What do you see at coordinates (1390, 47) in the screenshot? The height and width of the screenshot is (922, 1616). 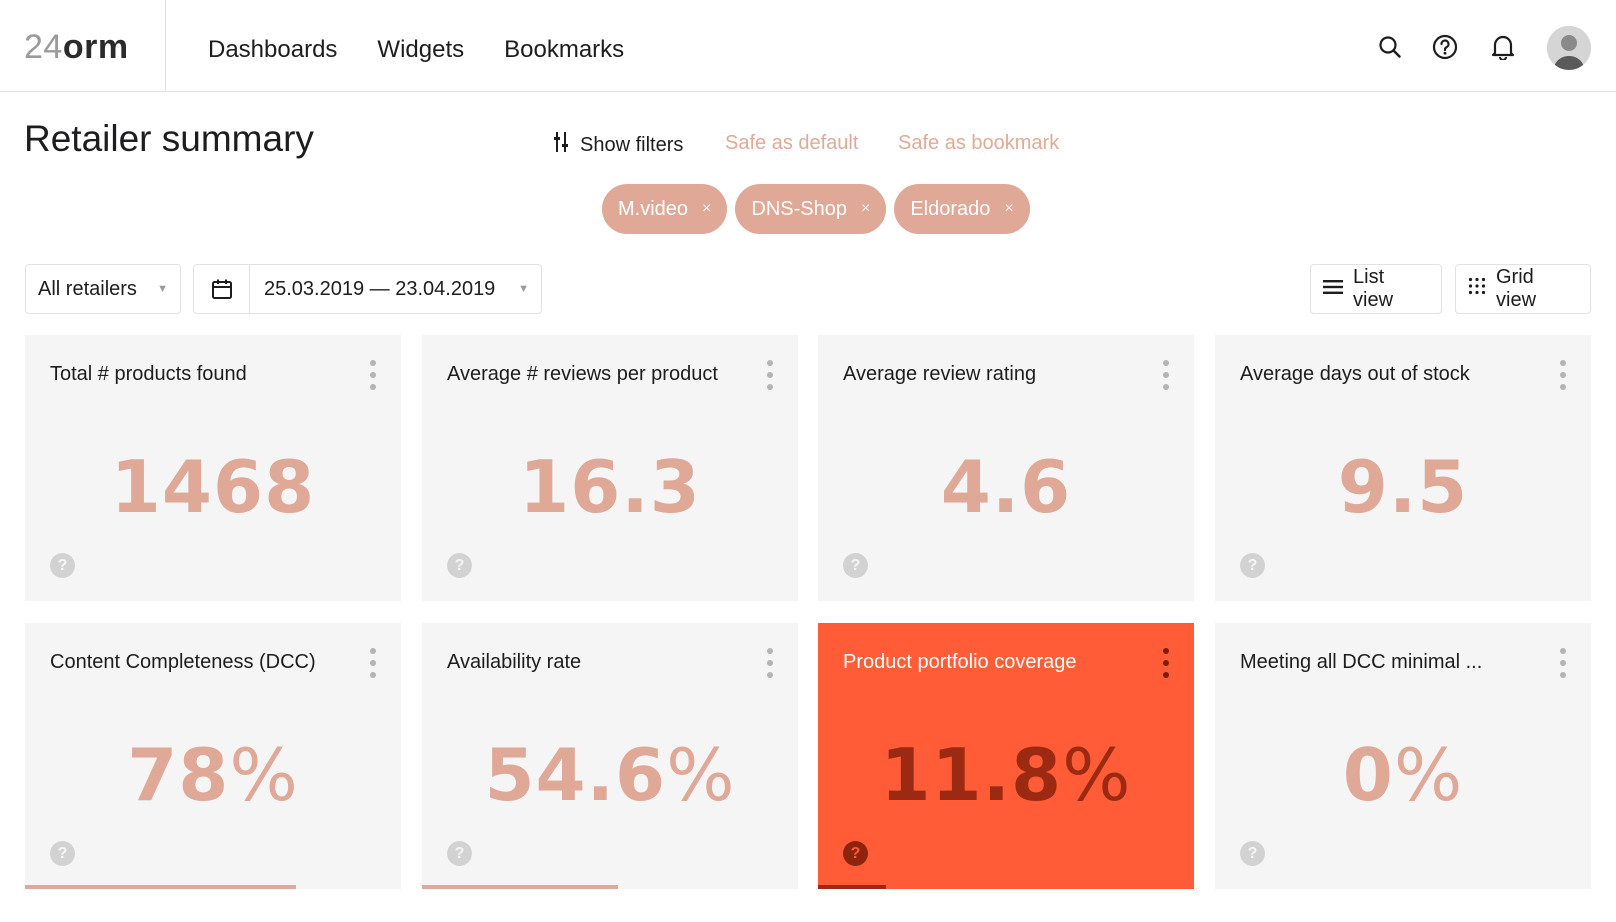 I see `search-icon` at bounding box center [1390, 47].